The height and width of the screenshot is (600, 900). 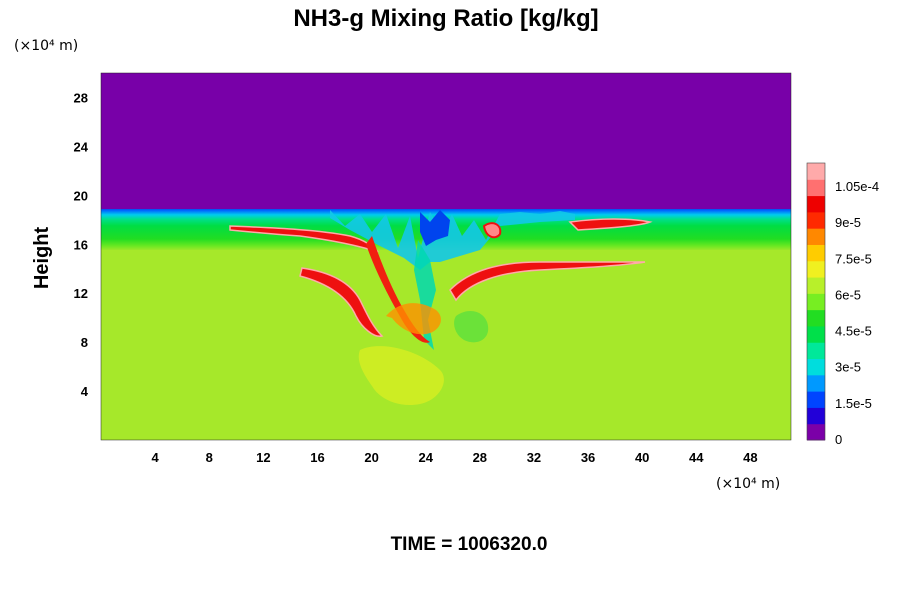 What do you see at coordinates (857, 186) in the screenshot?
I see `colorbar-tick-label: 1.05e-4` at bounding box center [857, 186].